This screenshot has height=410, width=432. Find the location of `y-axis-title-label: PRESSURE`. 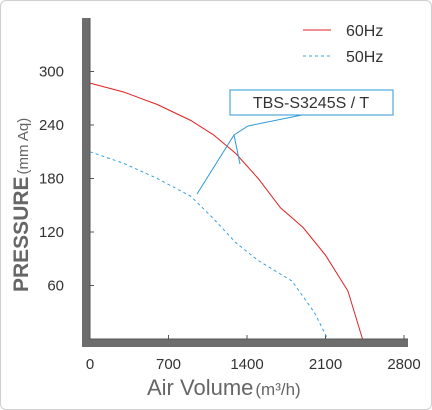

y-axis-title-label: PRESSURE is located at coordinates (21, 234).